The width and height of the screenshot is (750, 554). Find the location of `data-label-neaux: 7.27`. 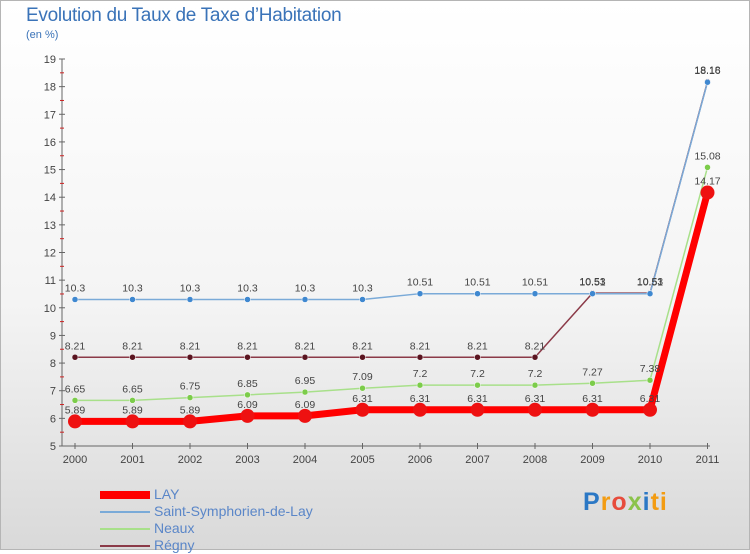

data-label-neaux: 7.27 is located at coordinates (592, 372).